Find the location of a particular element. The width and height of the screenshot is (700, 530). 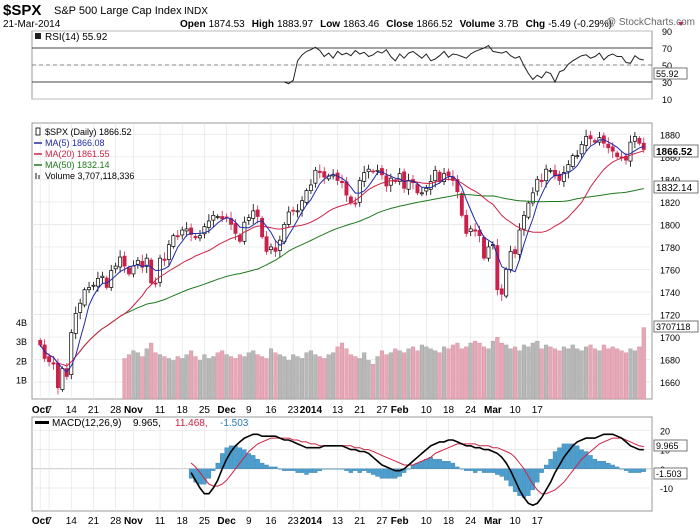

price-y-tick-label: 1680 is located at coordinates (670, 361).